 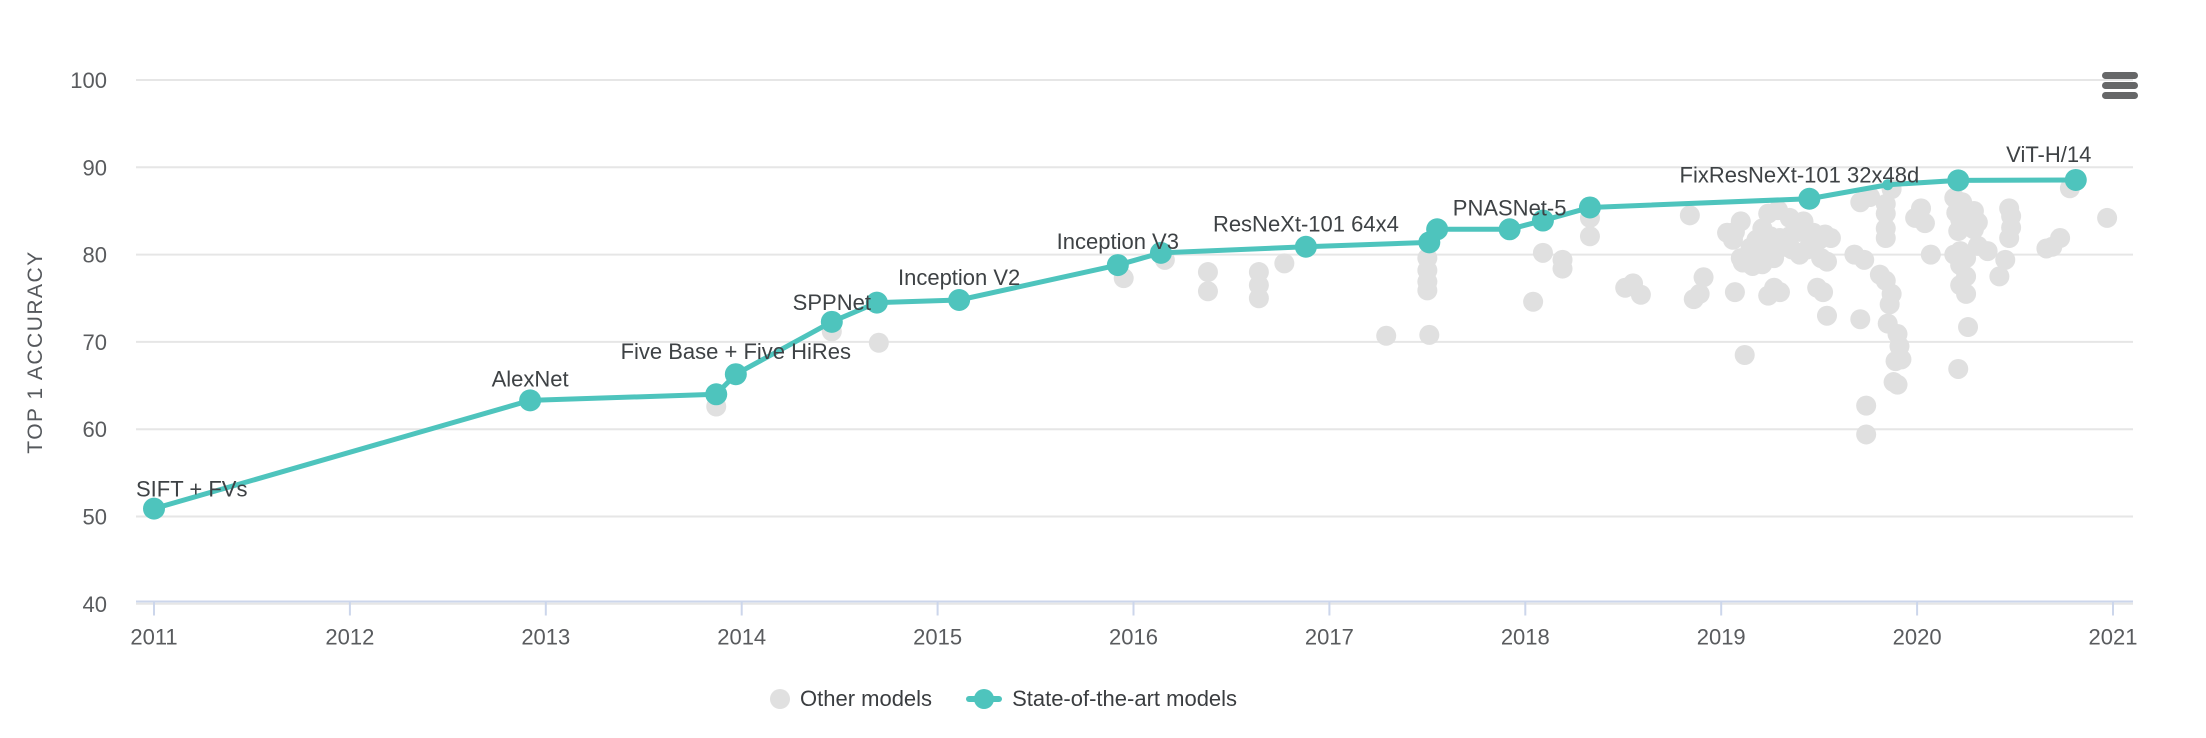 What do you see at coordinates (937, 637) in the screenshot?
I see `x-tick-label: 2015` at bounding box center [937, 637].